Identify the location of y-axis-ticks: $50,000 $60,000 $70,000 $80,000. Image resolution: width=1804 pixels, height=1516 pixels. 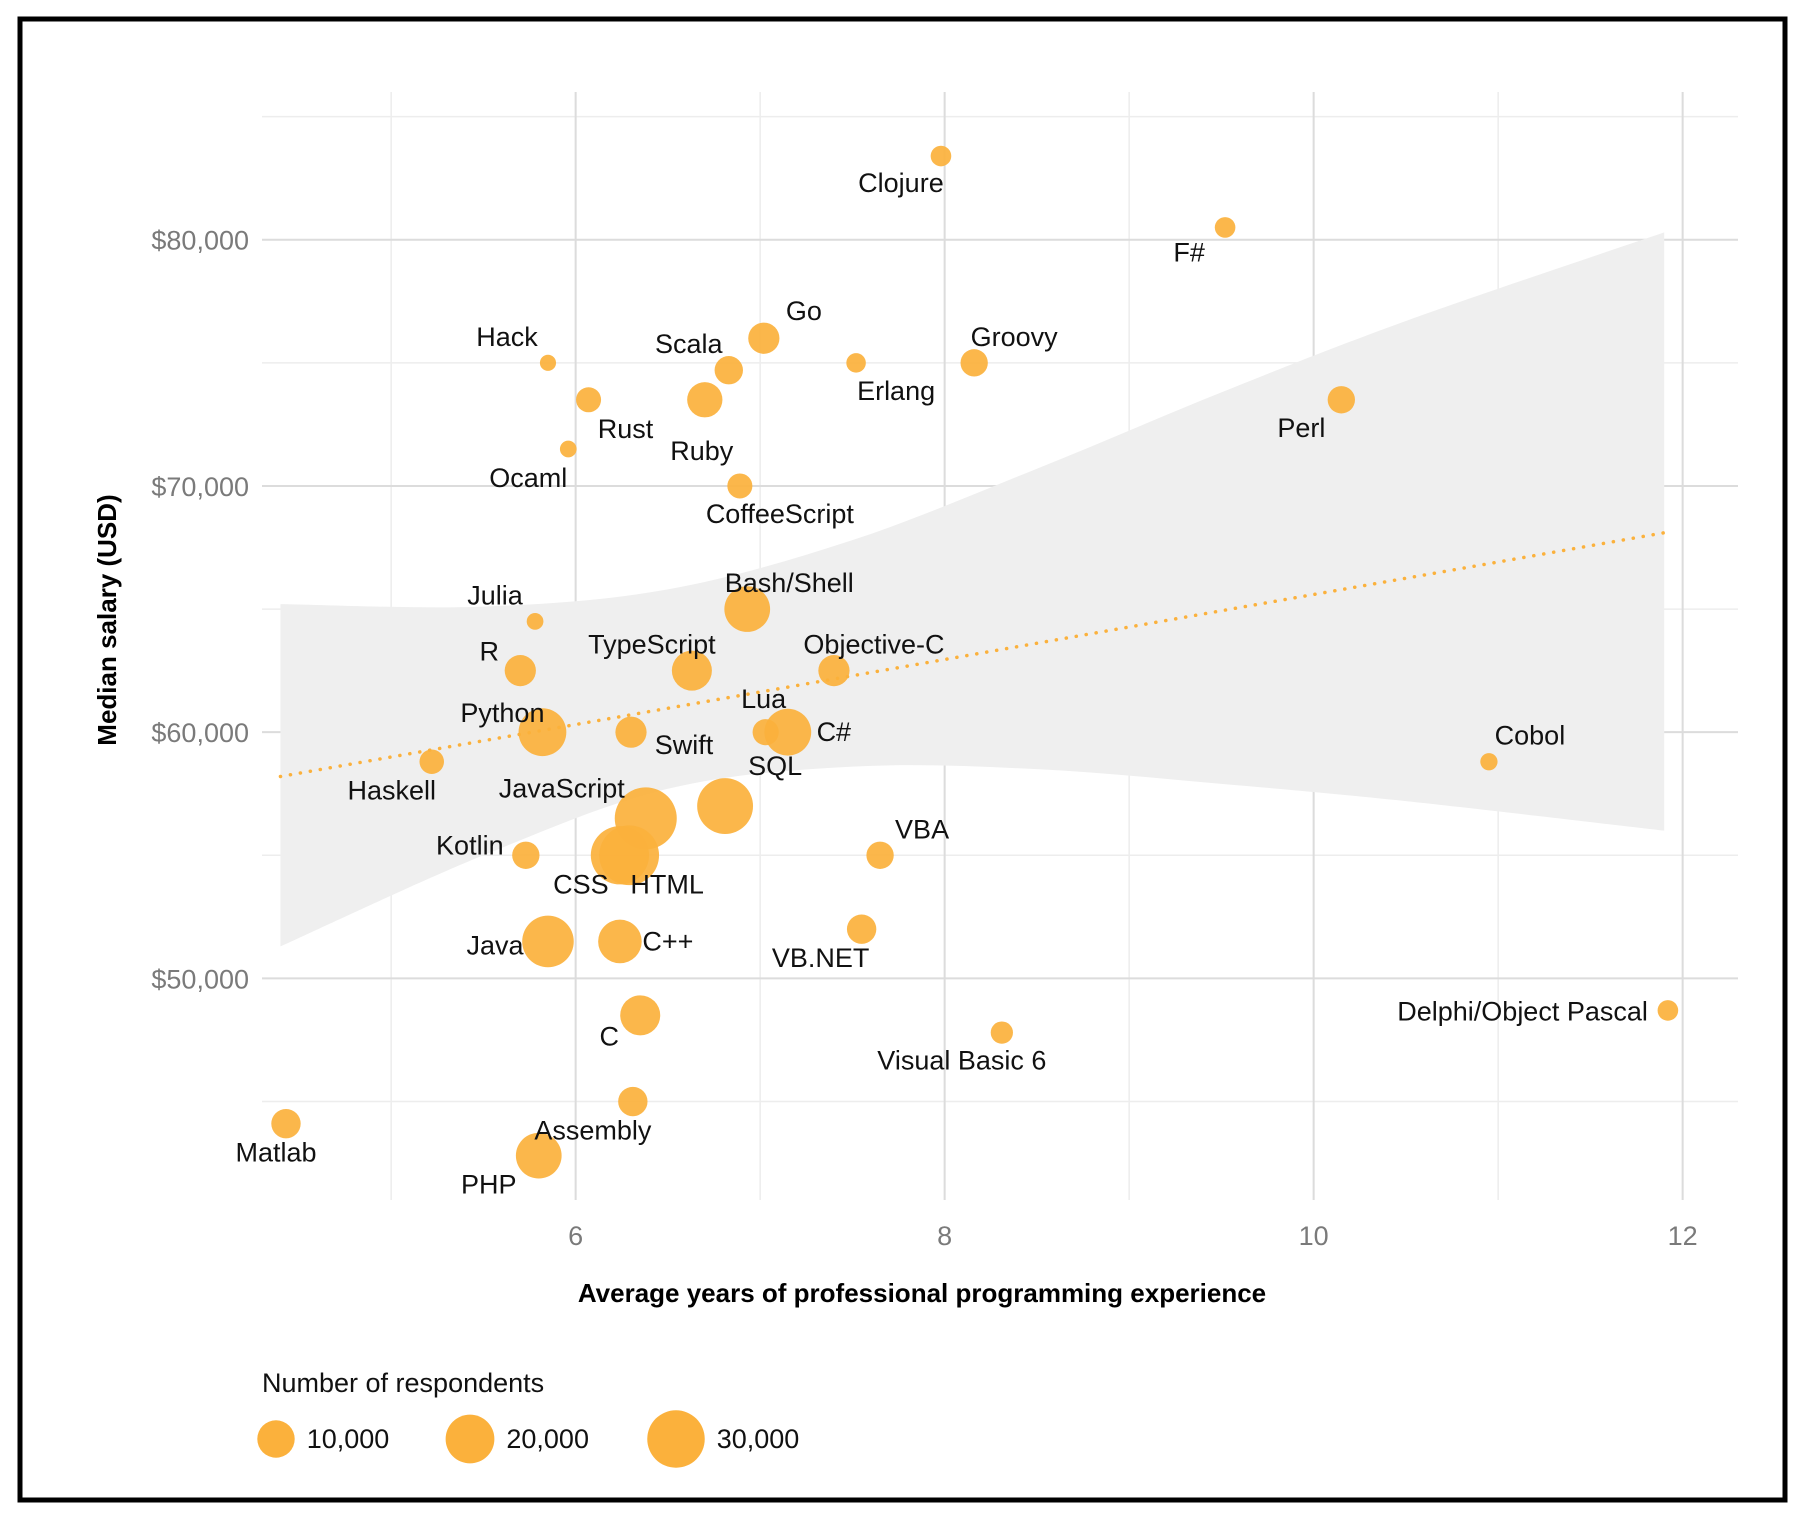
(200, 610).